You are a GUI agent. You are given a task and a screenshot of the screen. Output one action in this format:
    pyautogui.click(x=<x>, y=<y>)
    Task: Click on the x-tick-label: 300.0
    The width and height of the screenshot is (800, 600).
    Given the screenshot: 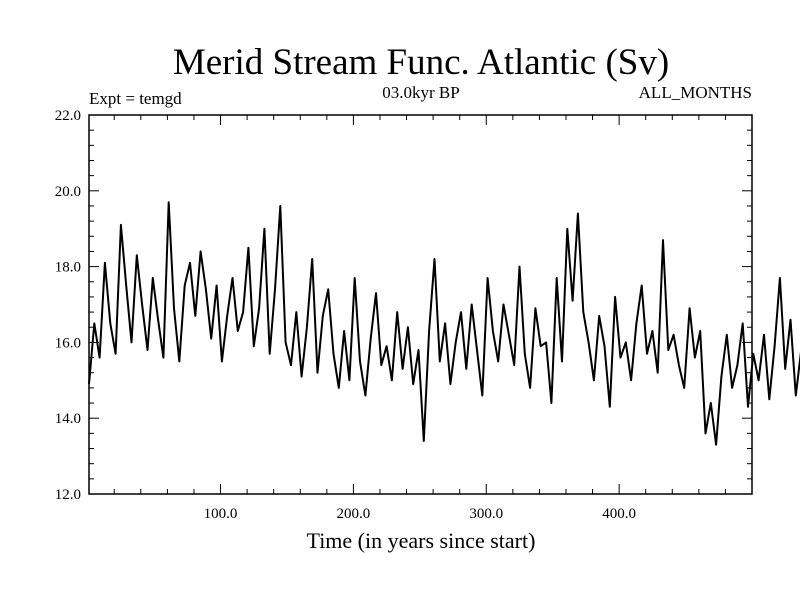 What is the action you would take?
    pyautogui.click(x=486, y=514)
    